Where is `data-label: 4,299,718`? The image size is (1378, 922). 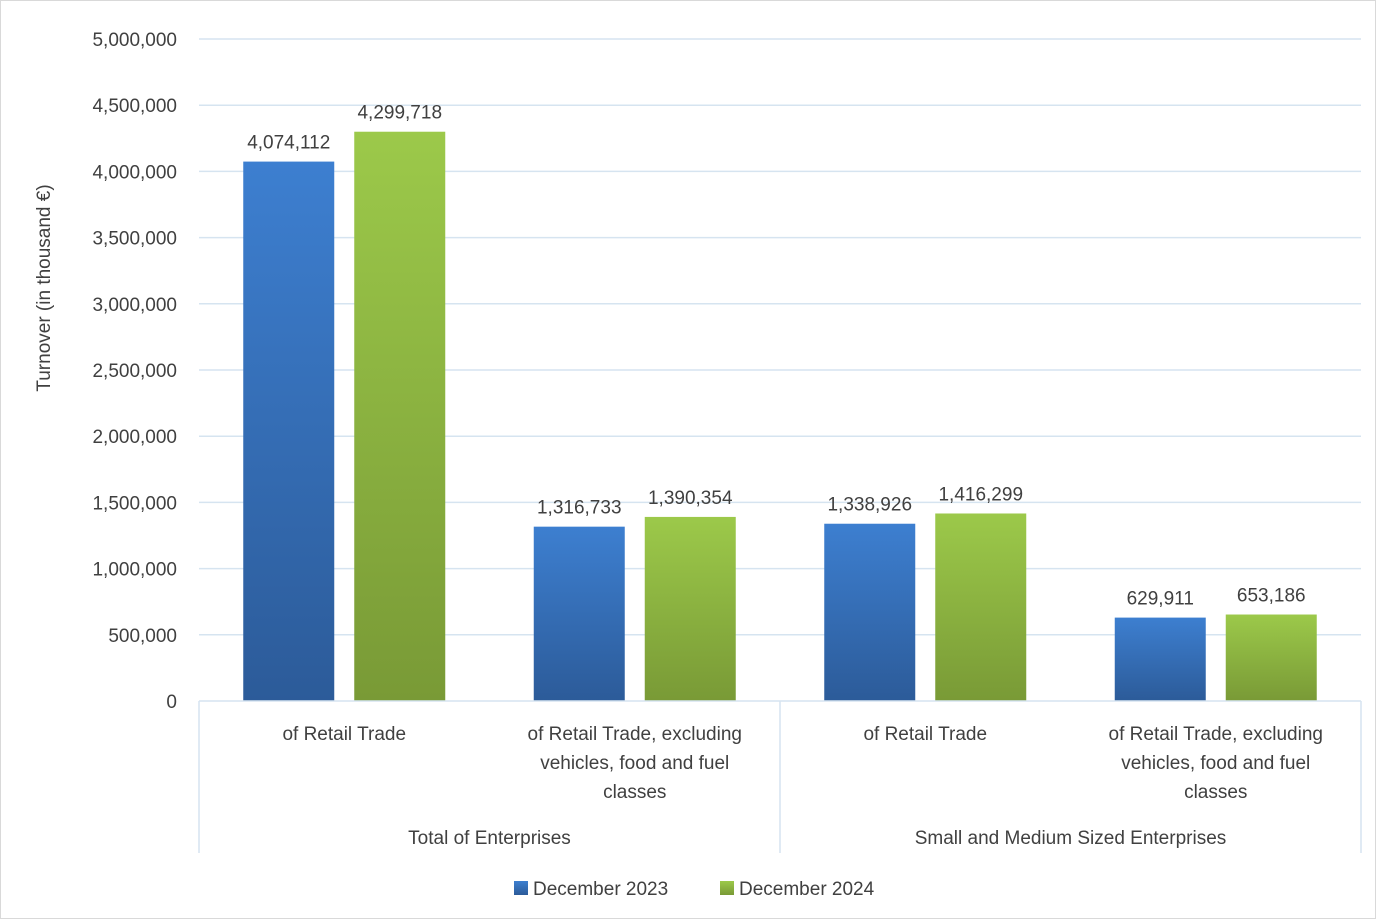
data-label: 4,299,718 is located at coordinates (399, 113).